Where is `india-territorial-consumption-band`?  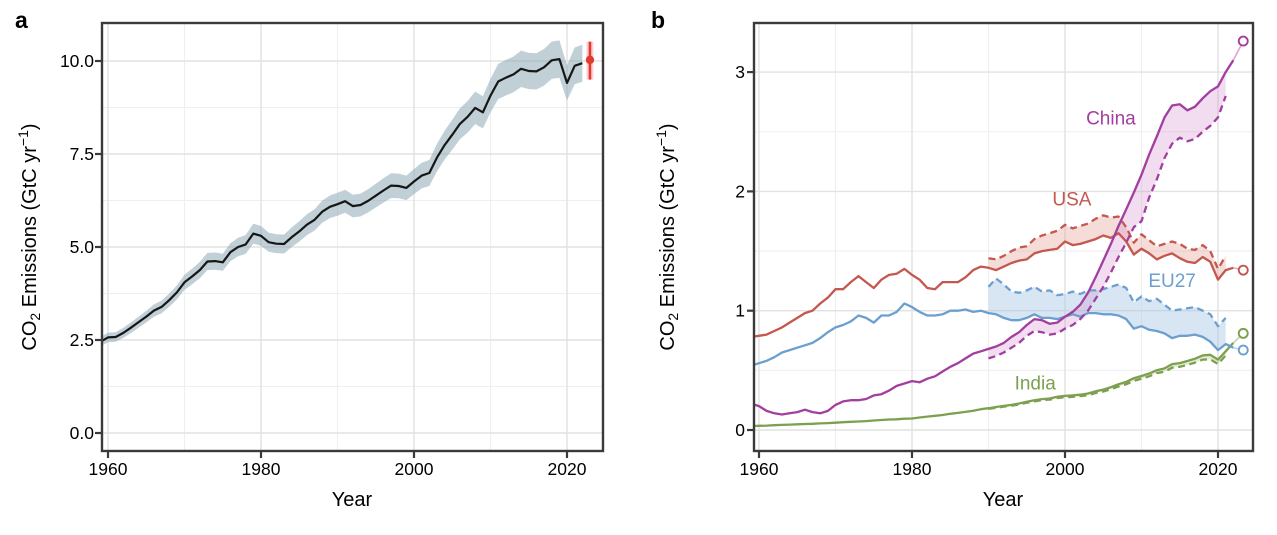
india-territorial-consumption-band is located at coordinates (1107, 380).